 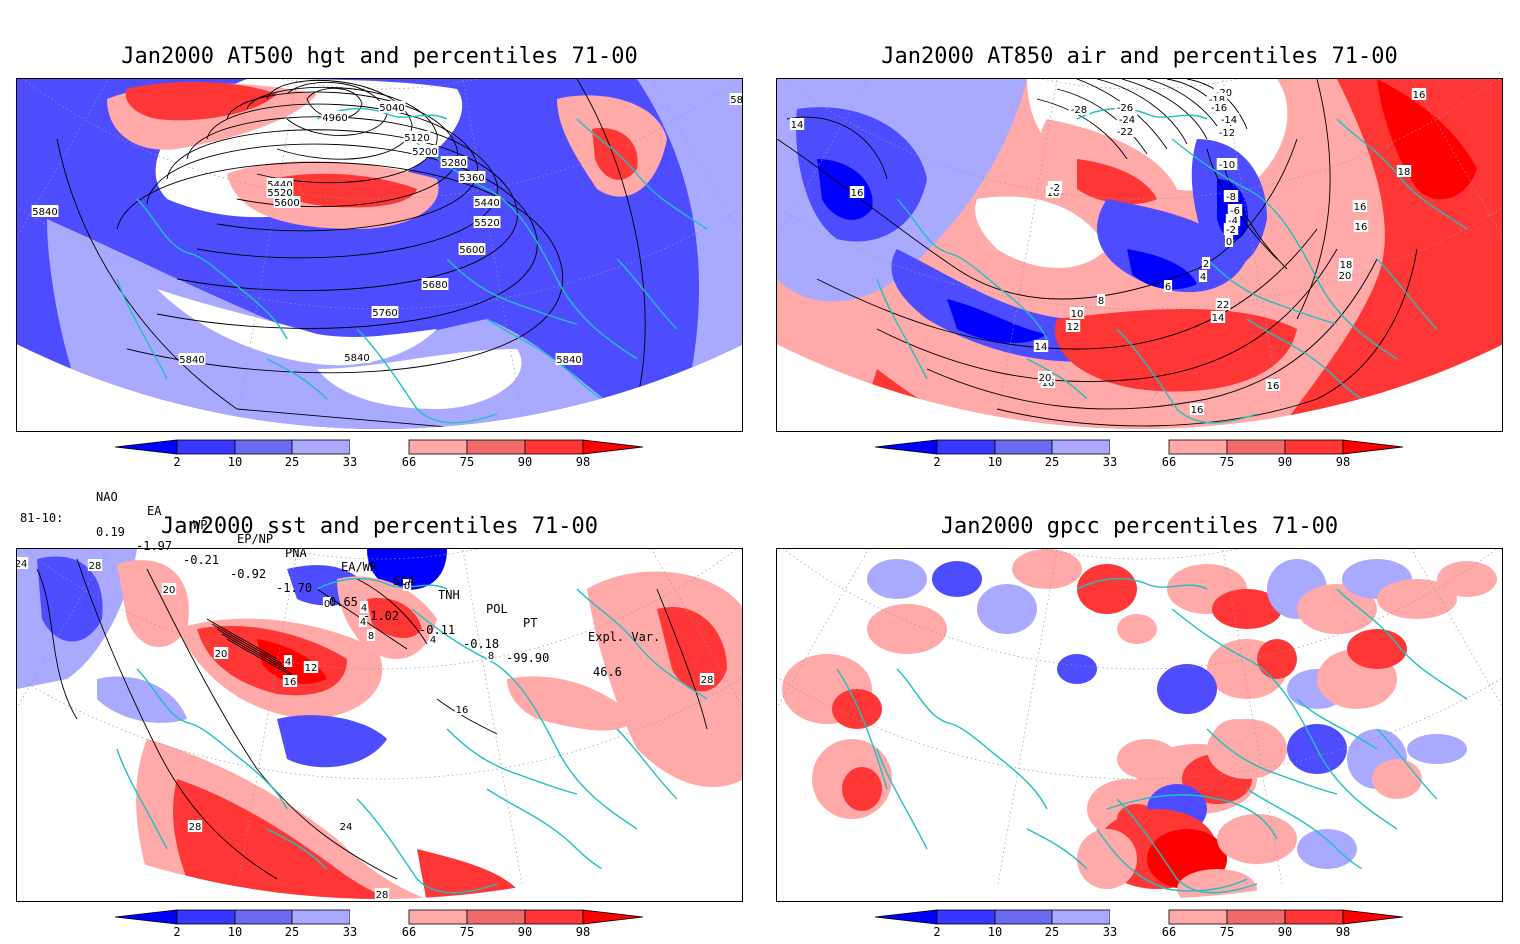 What do you see at coordinates (42, 518) in the screenshot?
I see `index-row-label: 81-10:` at bounding box center [42, 518].